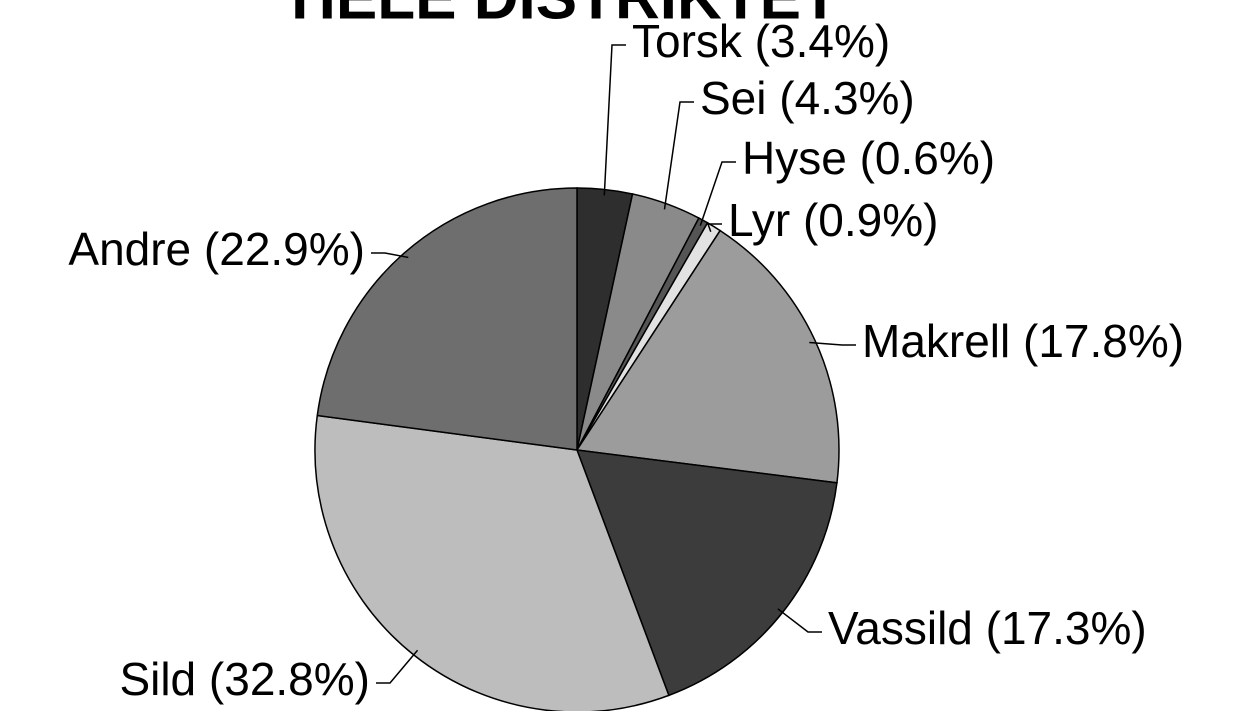 The height and width of the screenshot is (711, 1249). Describe the element at coordinates (833, 220) in the screenshot. I see `slice-label: Lyr (0.9%)` at that location.